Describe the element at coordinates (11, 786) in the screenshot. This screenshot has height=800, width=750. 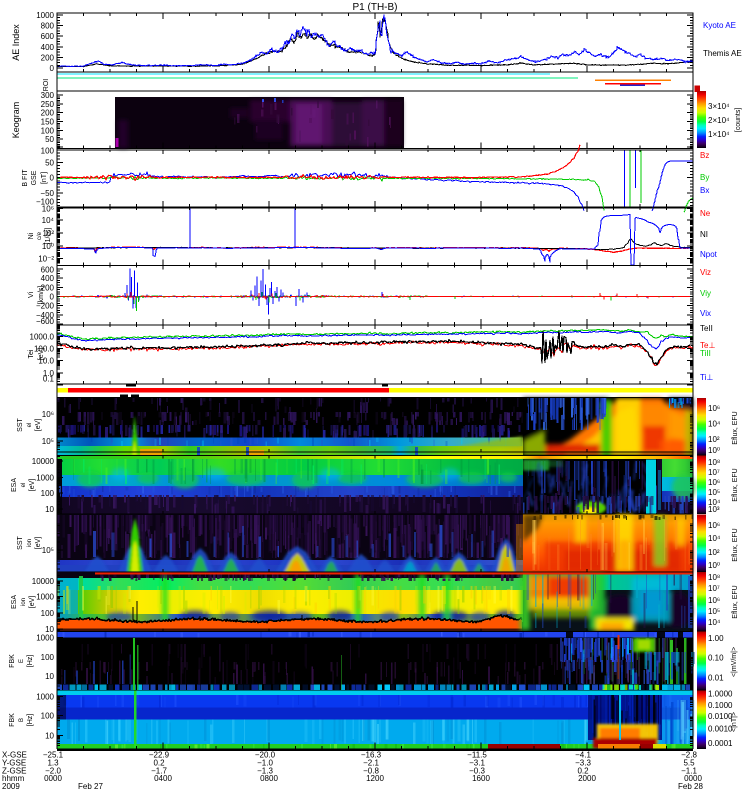
I see `svg-text: 2009` at that location.